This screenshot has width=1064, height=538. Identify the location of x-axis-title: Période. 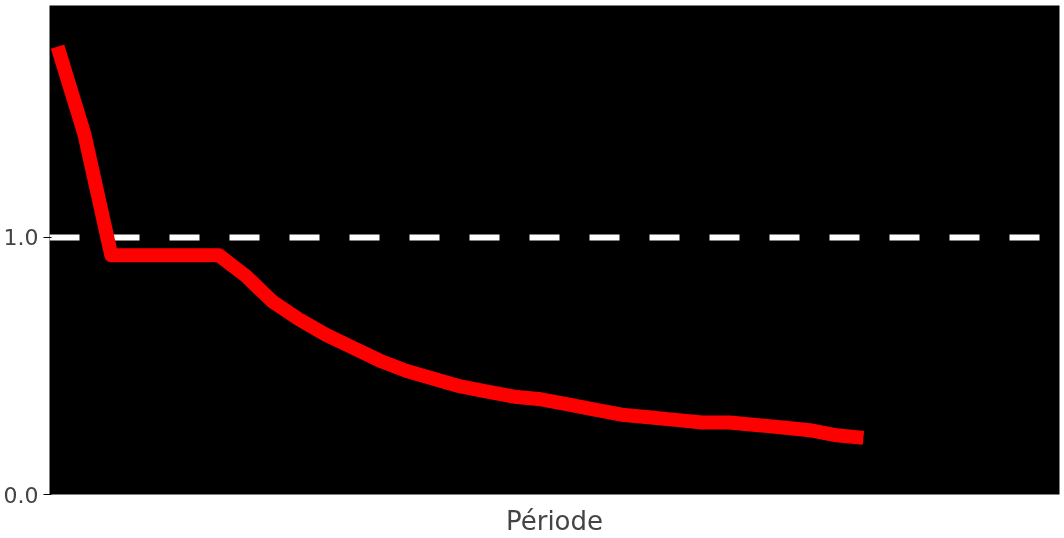
(554, 520).